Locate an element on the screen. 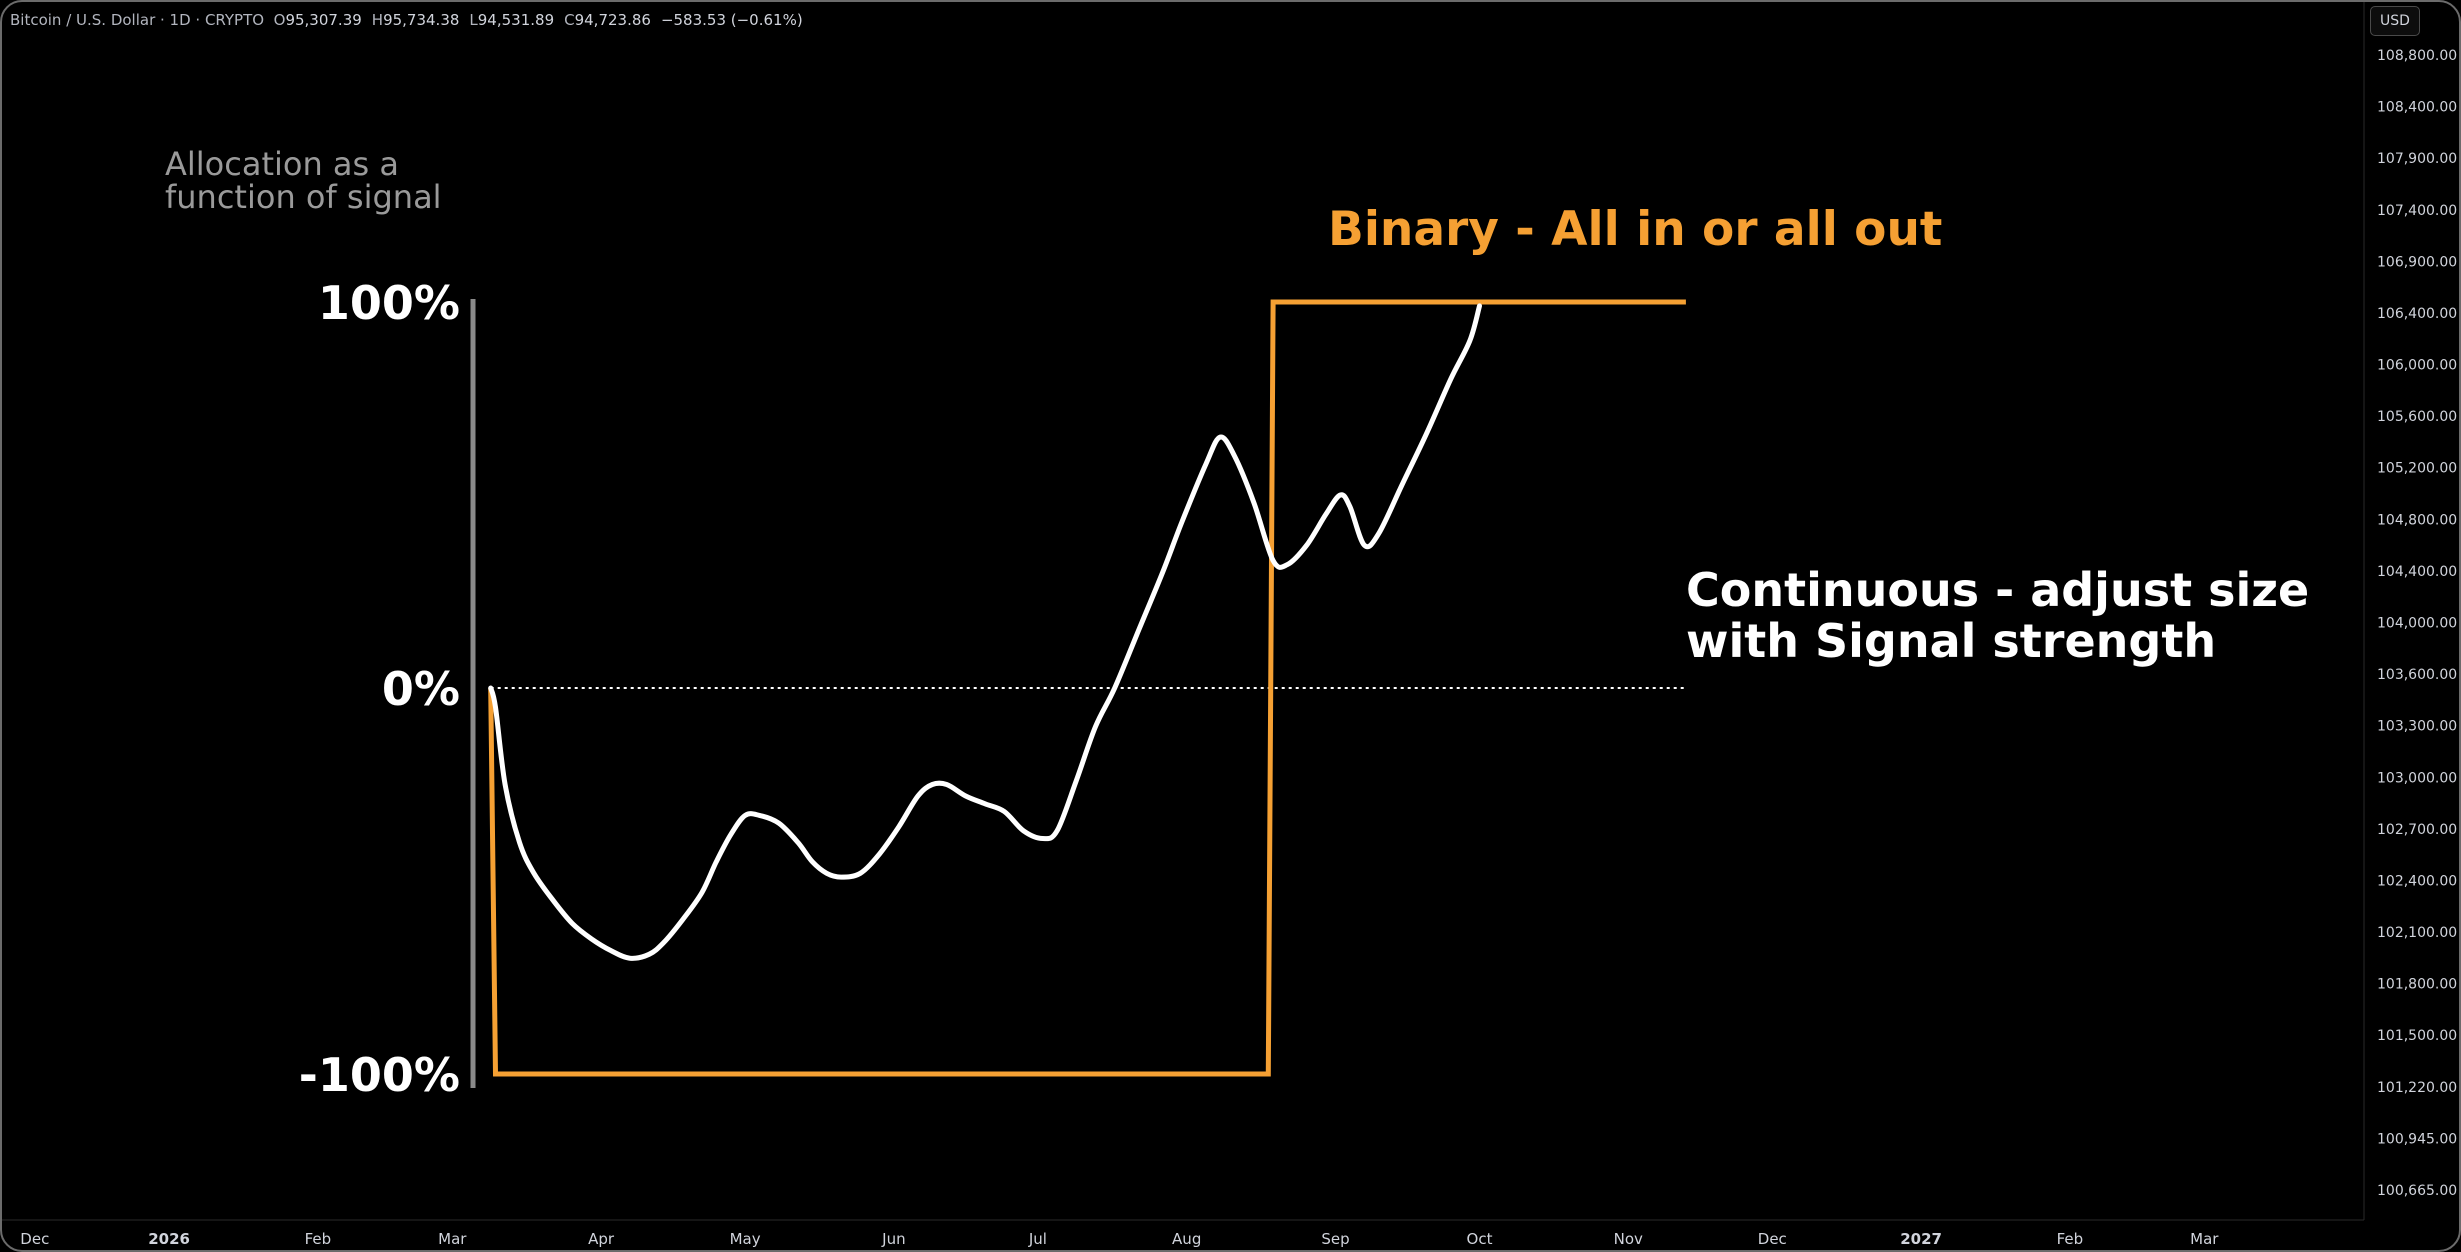 Image resolution: width=2461 pixels, height=1252 pixels. binary-label: Binary - All in or all out is located at coordinates (1635, 229).